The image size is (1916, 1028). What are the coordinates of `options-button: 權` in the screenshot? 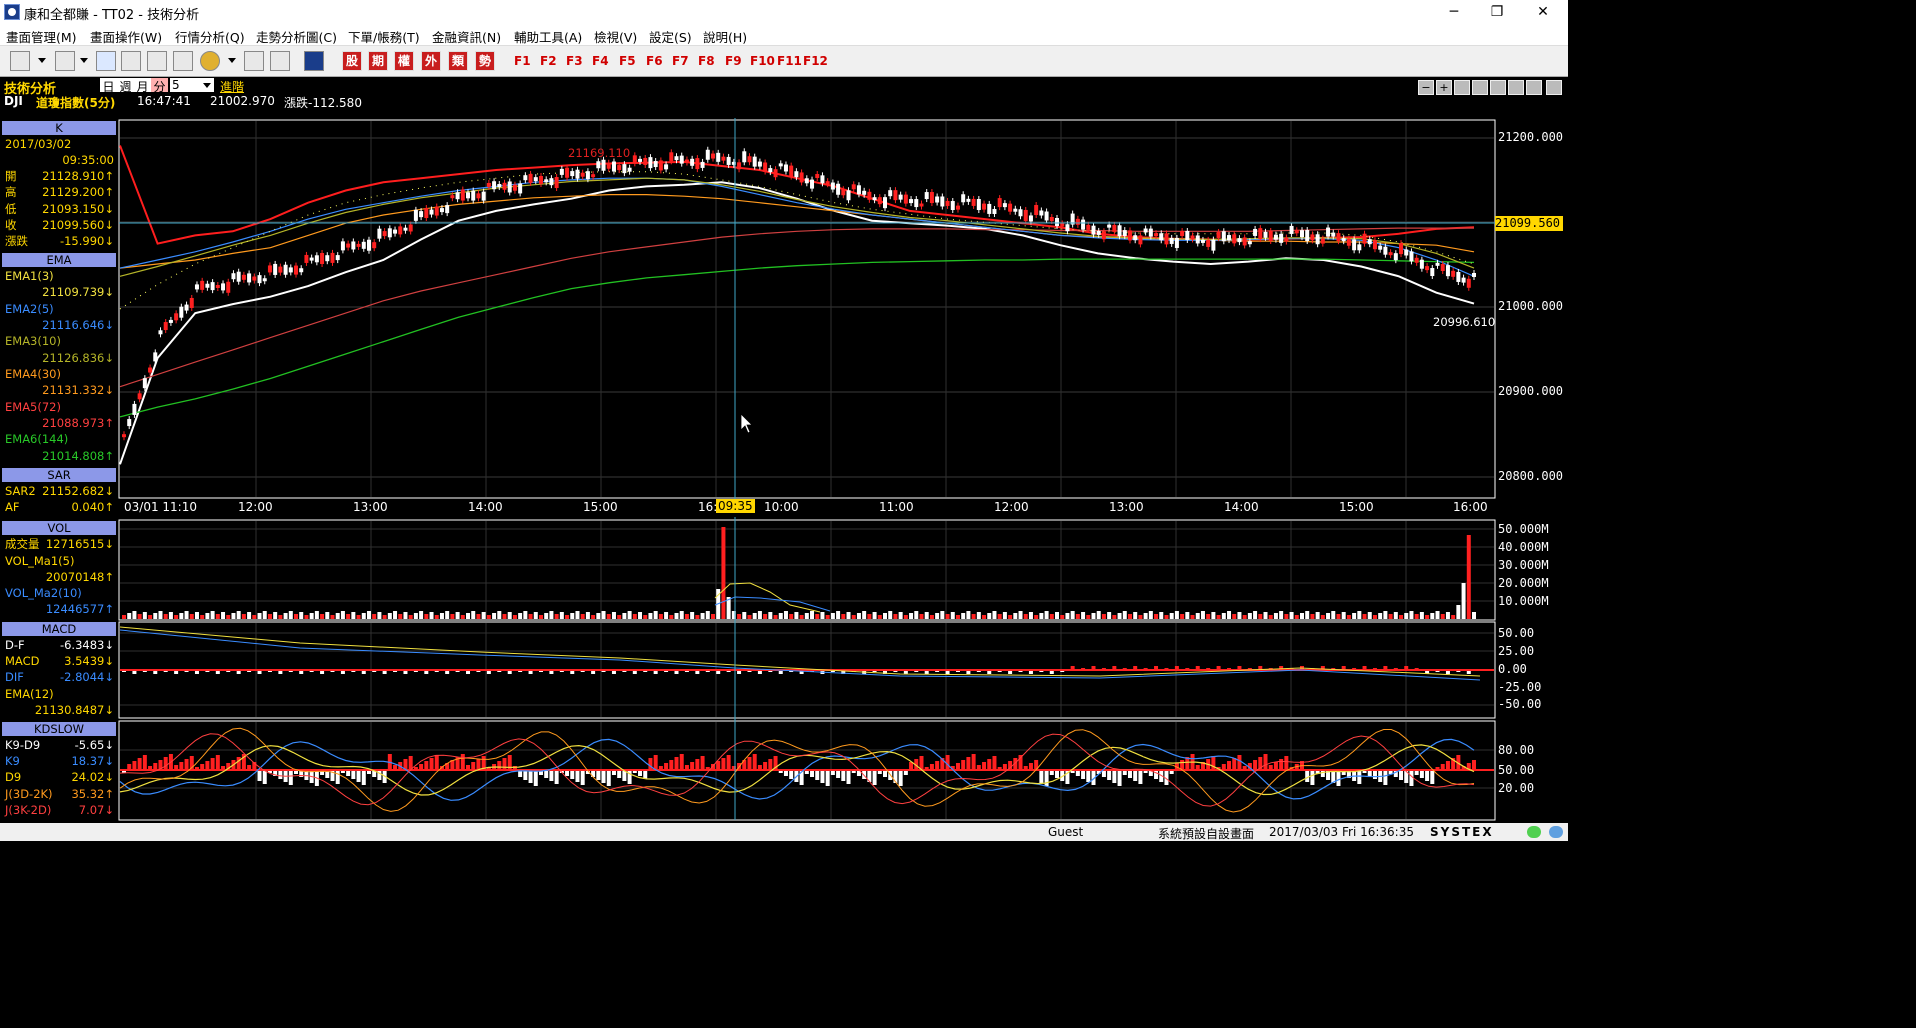 It's located at (404, 61).